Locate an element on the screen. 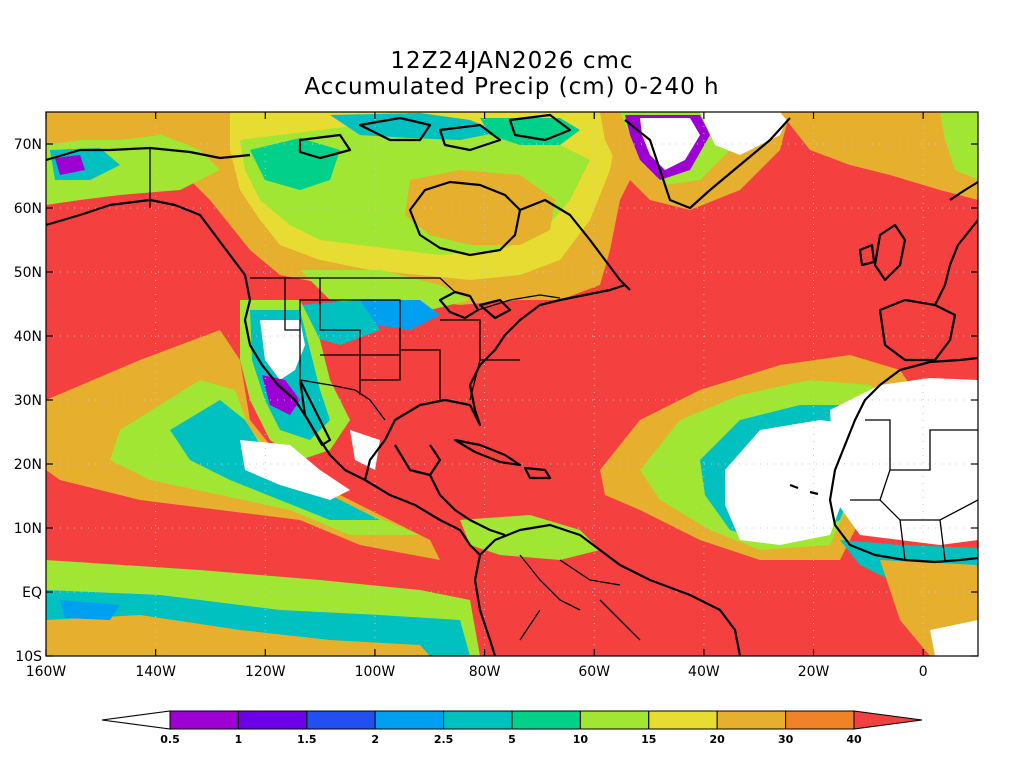 The width and height of the screenshot is (1024, 768). coast-arctic-islands is located at coordinates (435, 136).